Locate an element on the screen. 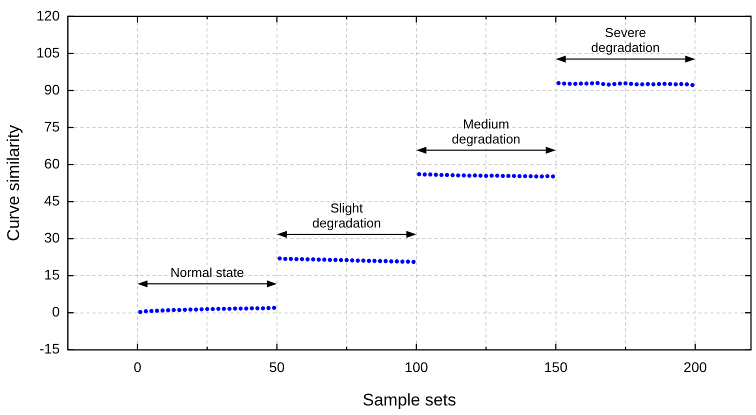 The image size is (756, 415). y-tick-label: -15 is located at coordinates (50, 348).